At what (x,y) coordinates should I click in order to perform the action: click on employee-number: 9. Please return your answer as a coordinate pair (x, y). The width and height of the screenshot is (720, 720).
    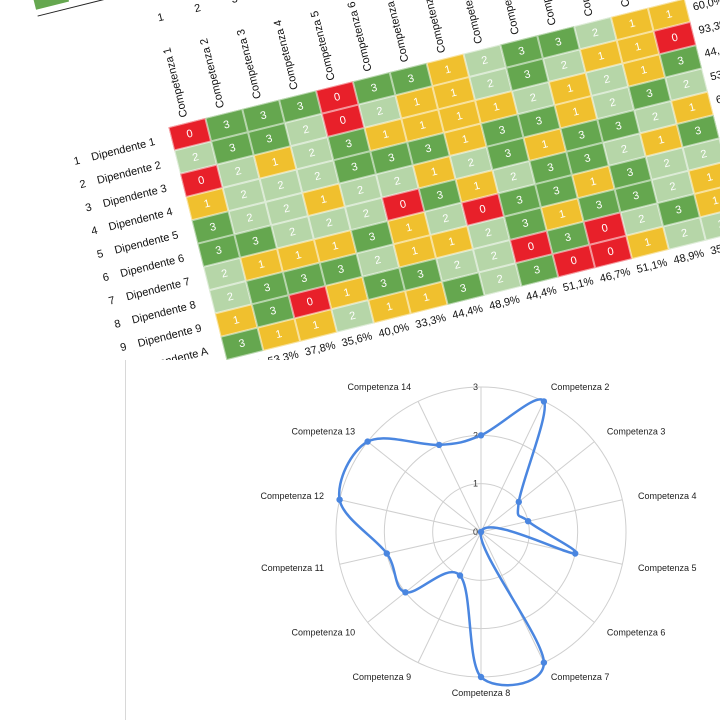
    Looking at the image, I should click on (123, 348).